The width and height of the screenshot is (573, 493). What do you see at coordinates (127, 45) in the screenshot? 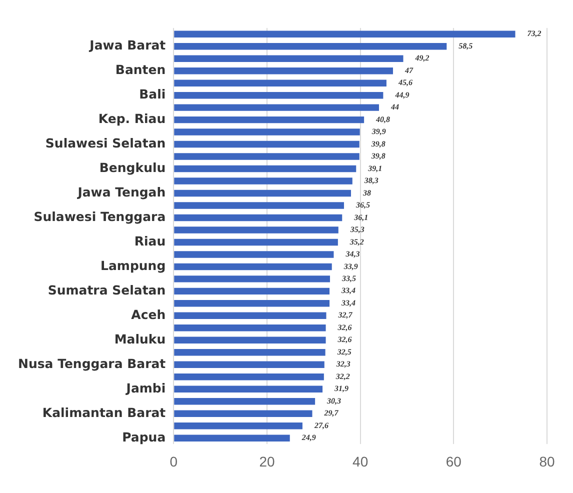
I see `y-tick-label: Jawa Barat` at bounding box center [127, 45].